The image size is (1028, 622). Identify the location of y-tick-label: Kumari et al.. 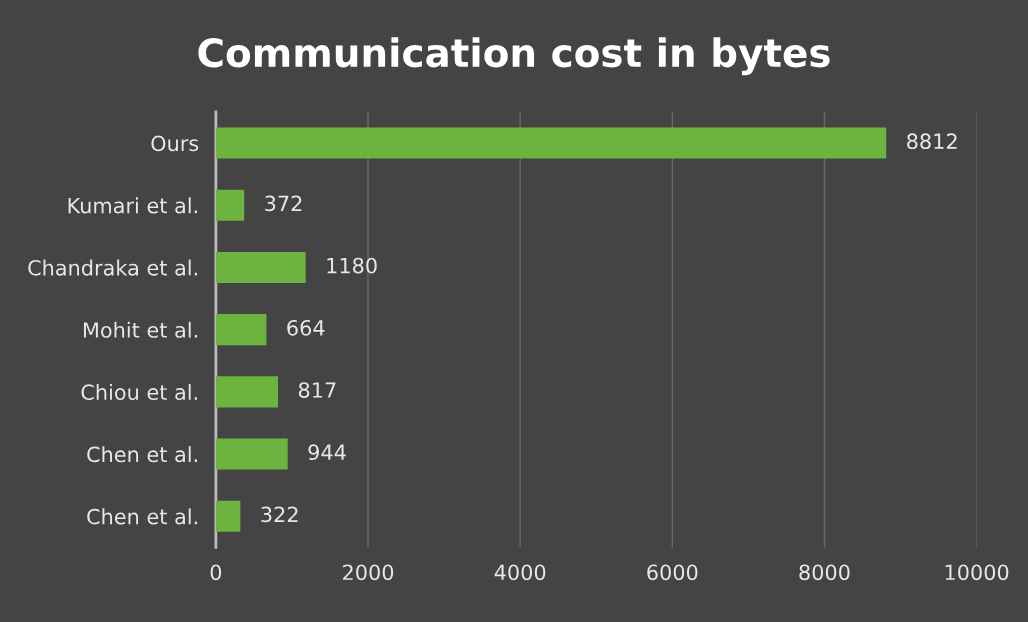
(132, 205).